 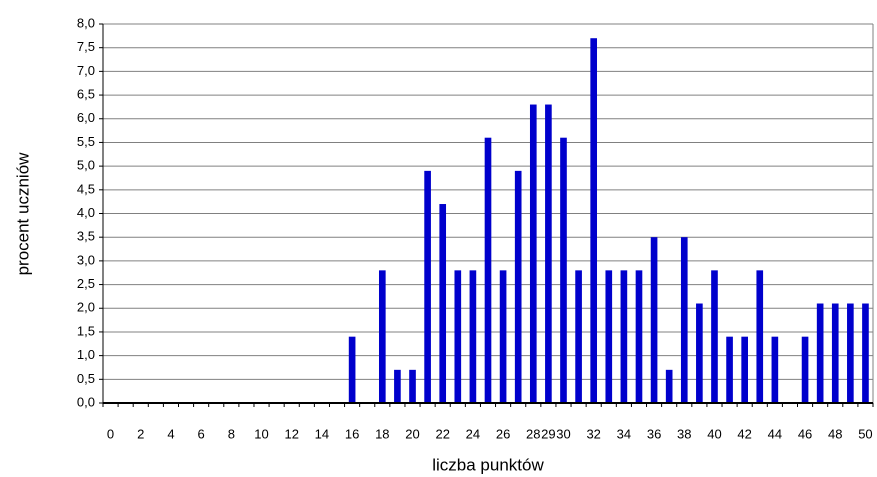 I want to click on x-axis-title: liczba punktów, so click(x=488, y=464).